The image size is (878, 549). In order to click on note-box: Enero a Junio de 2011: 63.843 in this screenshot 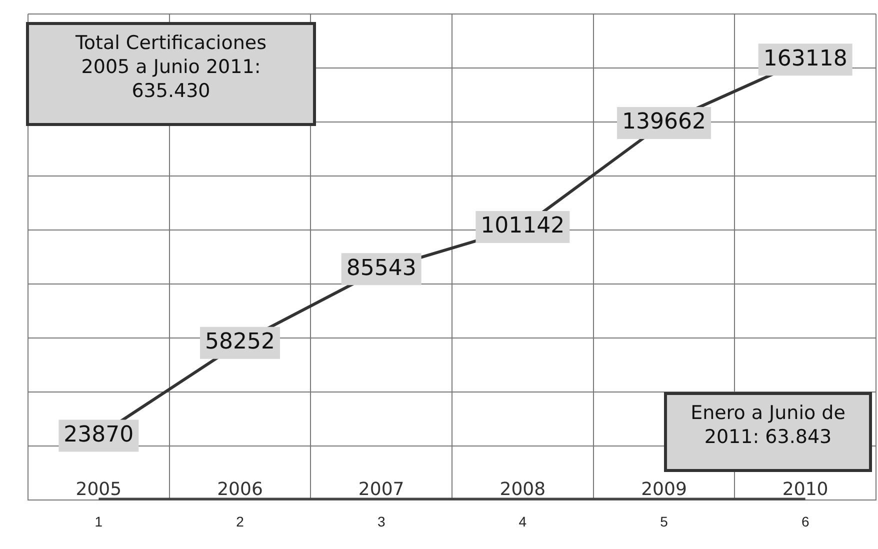, I will do `click(768, 432)`.